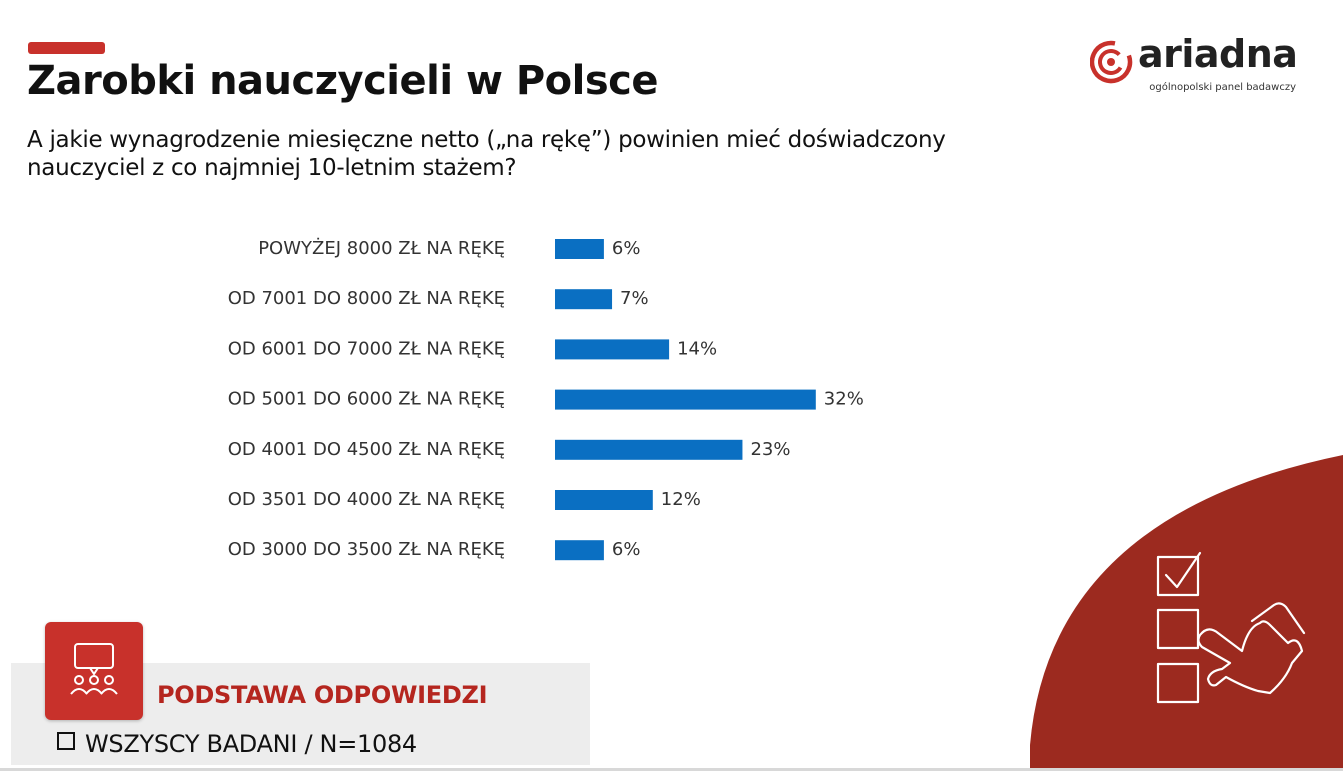 The image size is (1343, 771). What do you see at coordinates (66, 48) in the screenshot?
I see `title-accent-bar` at bounding box center [66, 48].